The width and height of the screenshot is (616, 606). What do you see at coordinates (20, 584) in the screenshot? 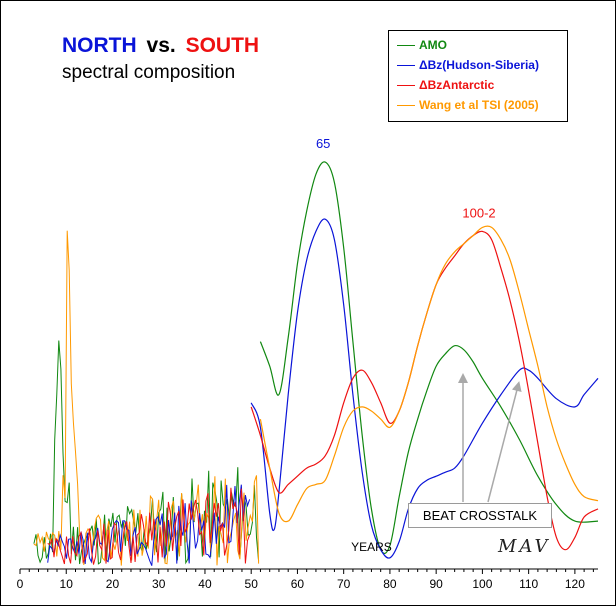
I see `x-tick-label: 0` at bounding box center [20, 584].